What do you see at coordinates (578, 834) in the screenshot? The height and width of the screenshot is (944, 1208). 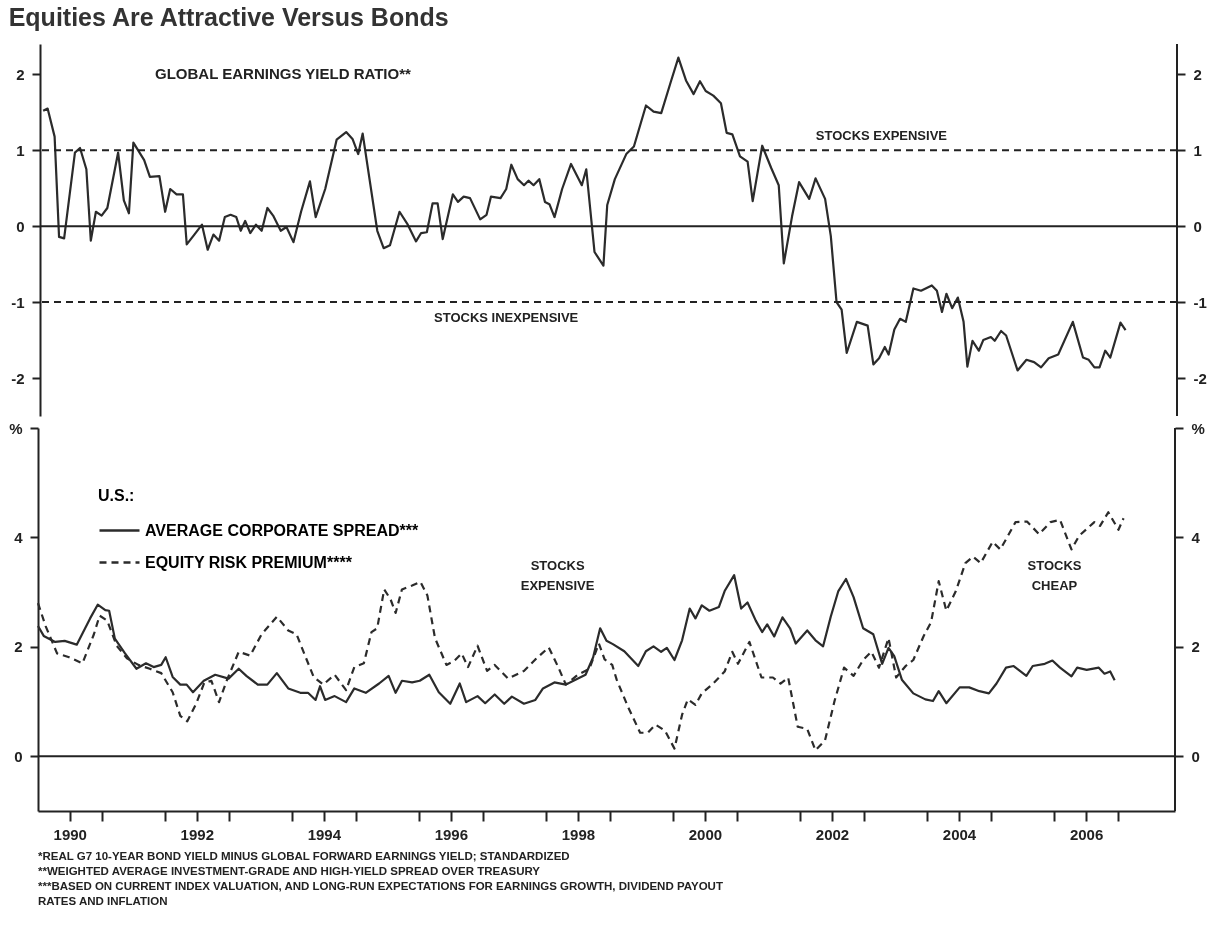 I see `x-tick-label: 1998` at bounding box center [578, 834].